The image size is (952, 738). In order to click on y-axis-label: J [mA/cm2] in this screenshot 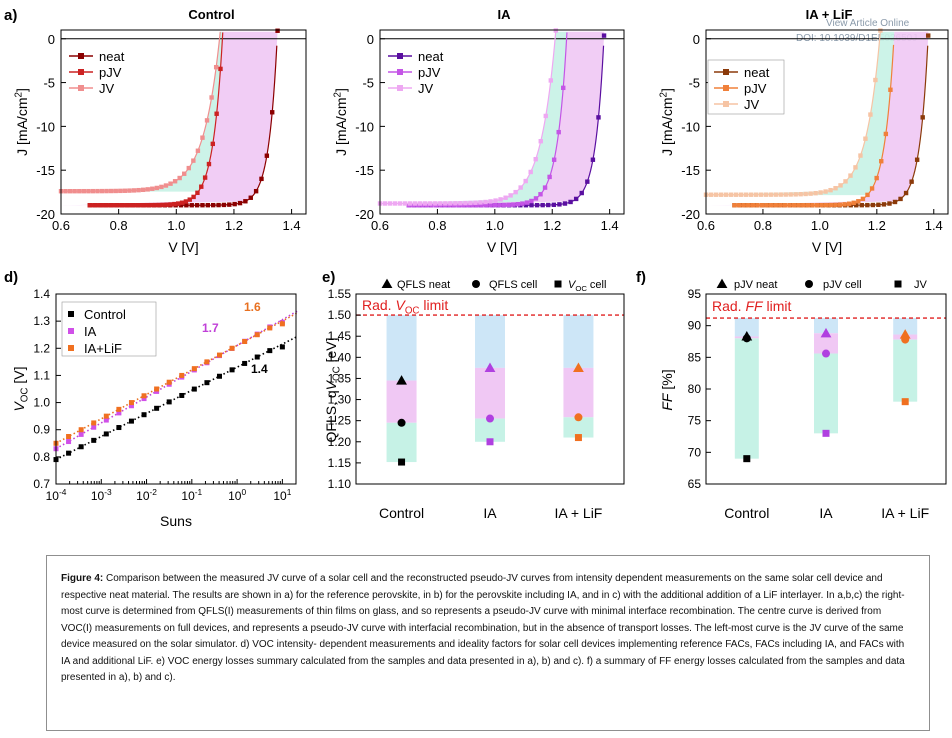, I will do `click(21, 122)`.